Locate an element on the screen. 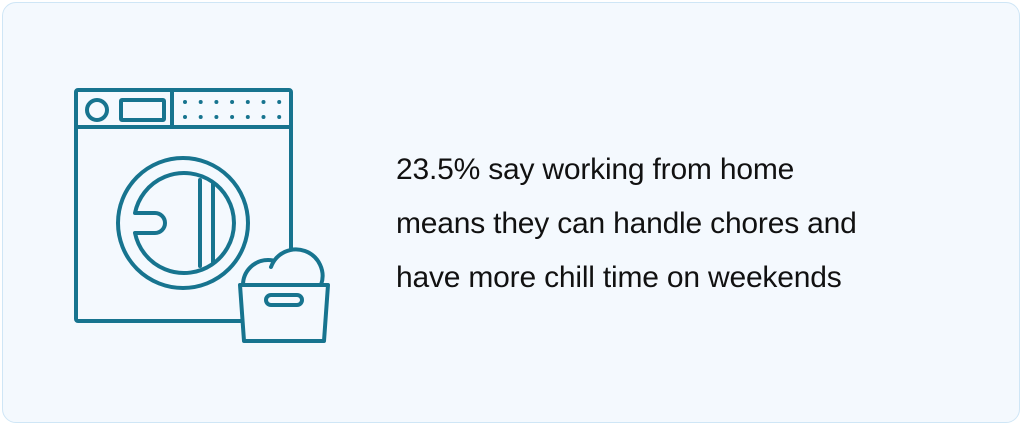  washing-machine-icon is located at coordinates (202, 215).